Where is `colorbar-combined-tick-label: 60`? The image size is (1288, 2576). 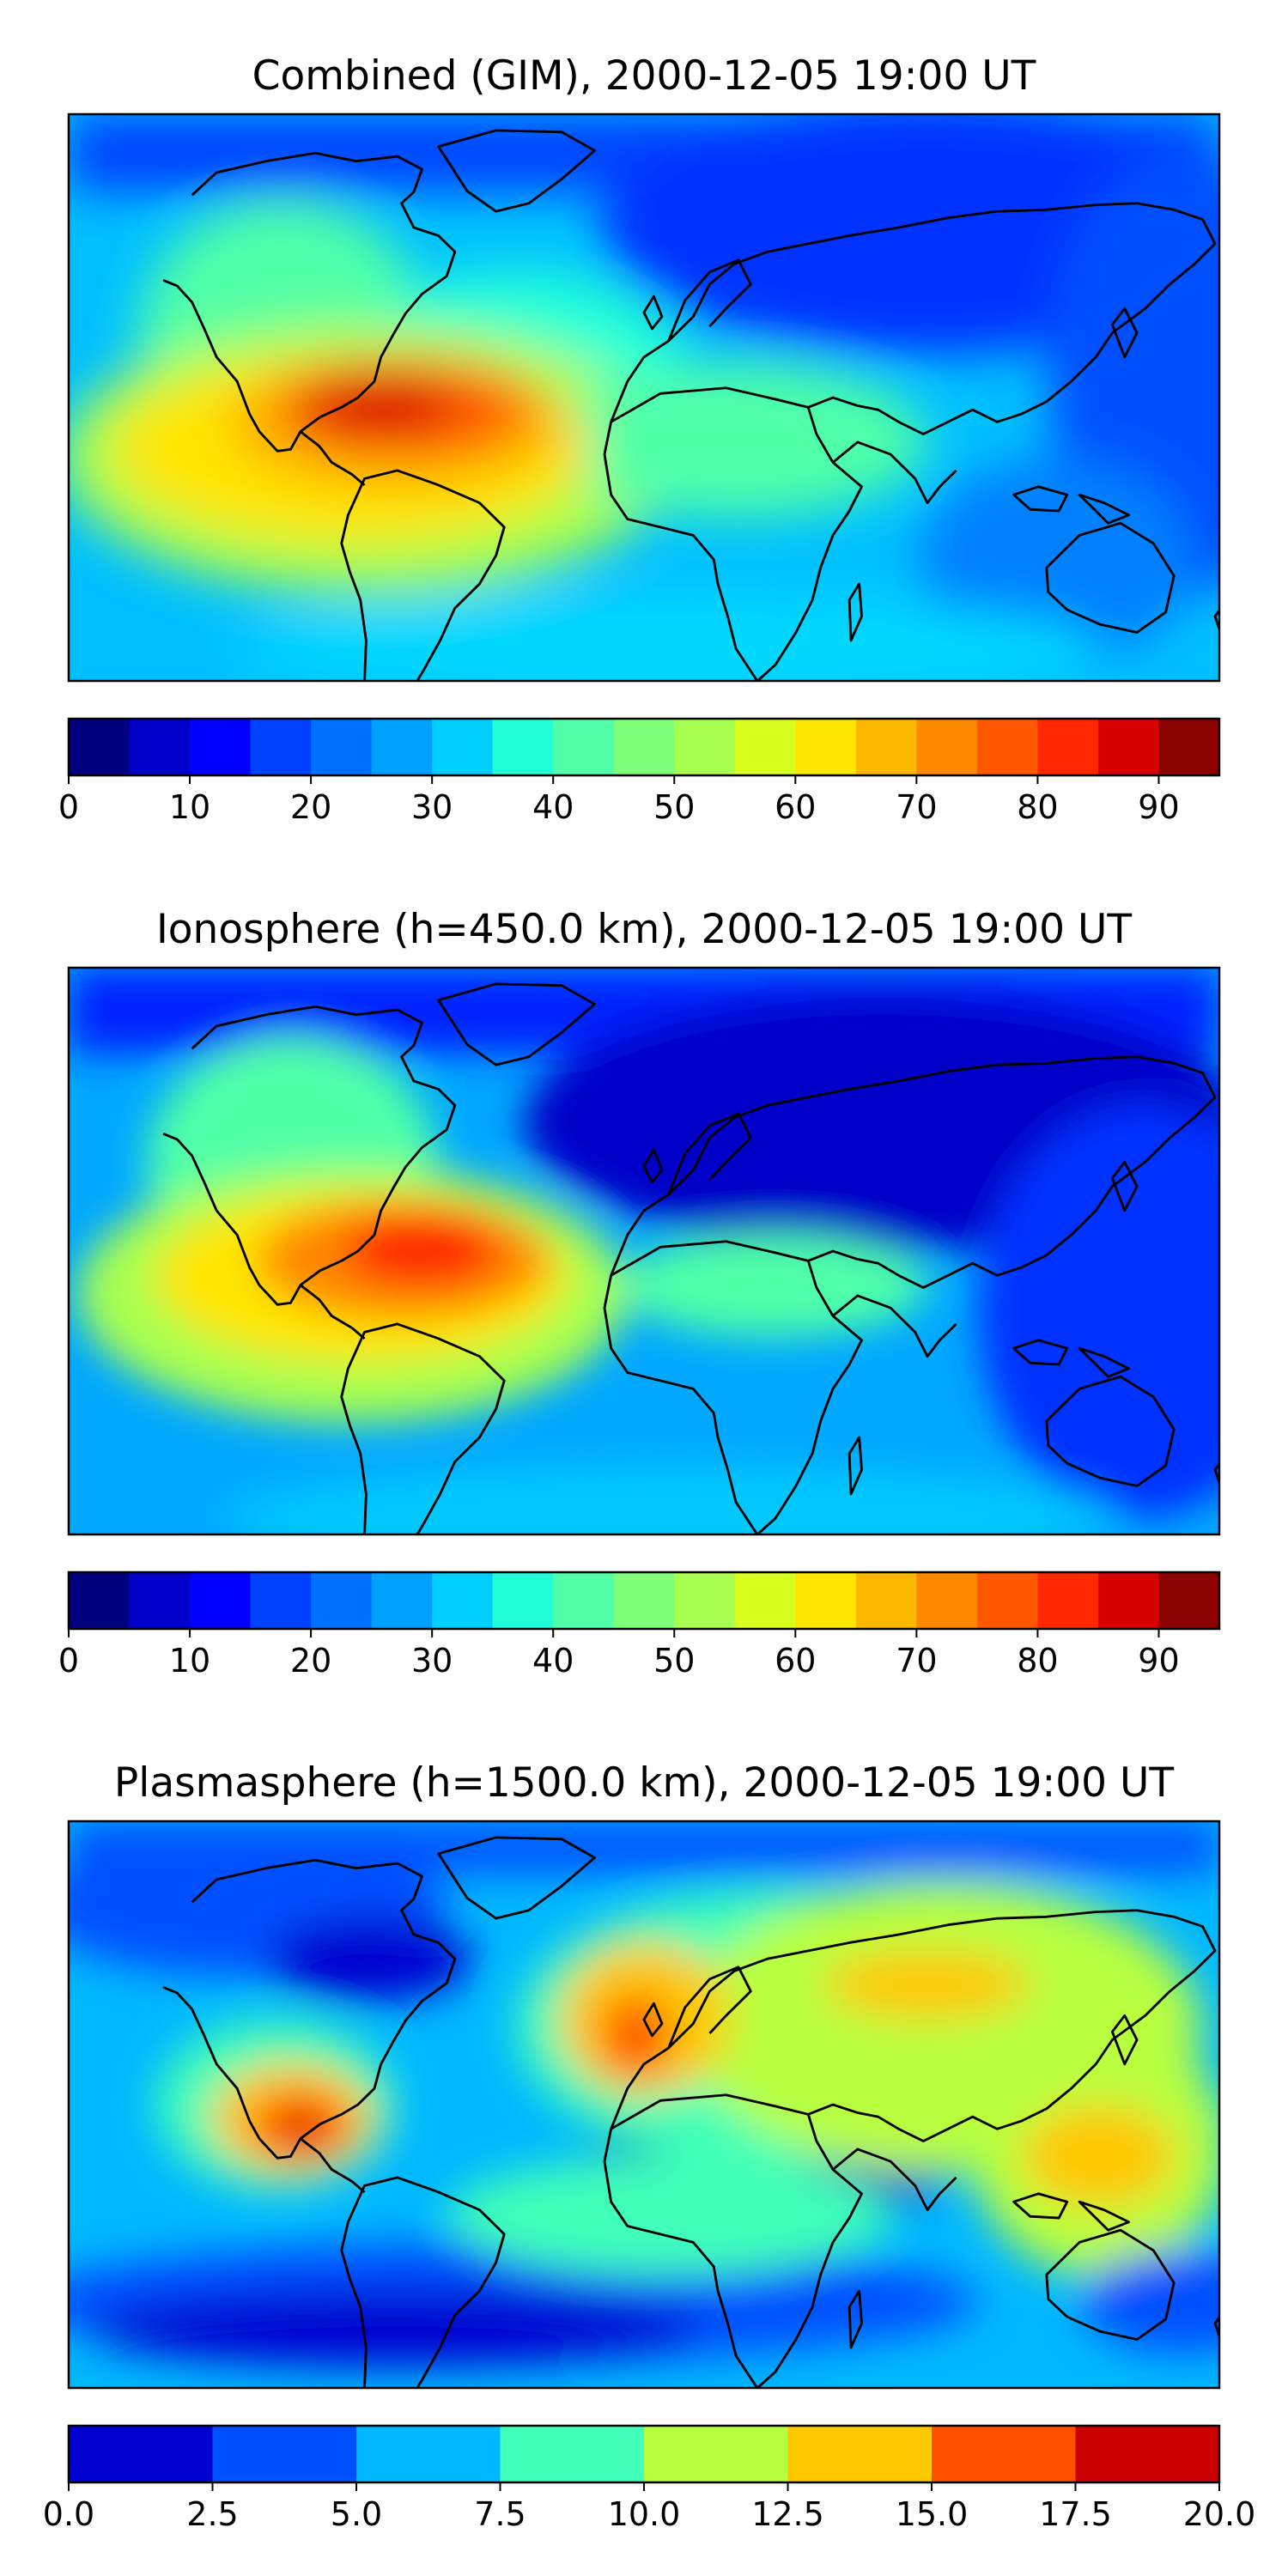 colorbar-combined-tick-label: 60 is located at coordinates (795, 807).